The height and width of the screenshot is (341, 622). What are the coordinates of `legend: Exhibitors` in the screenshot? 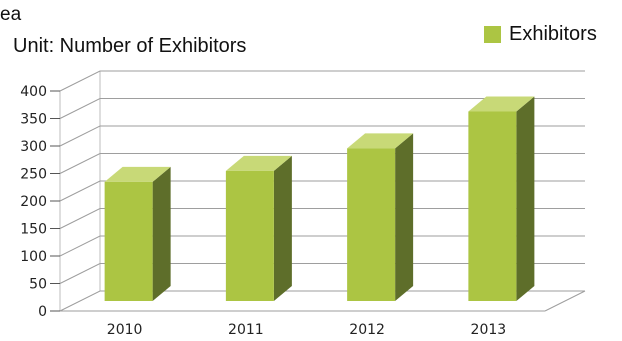 It's located at (540, 34).